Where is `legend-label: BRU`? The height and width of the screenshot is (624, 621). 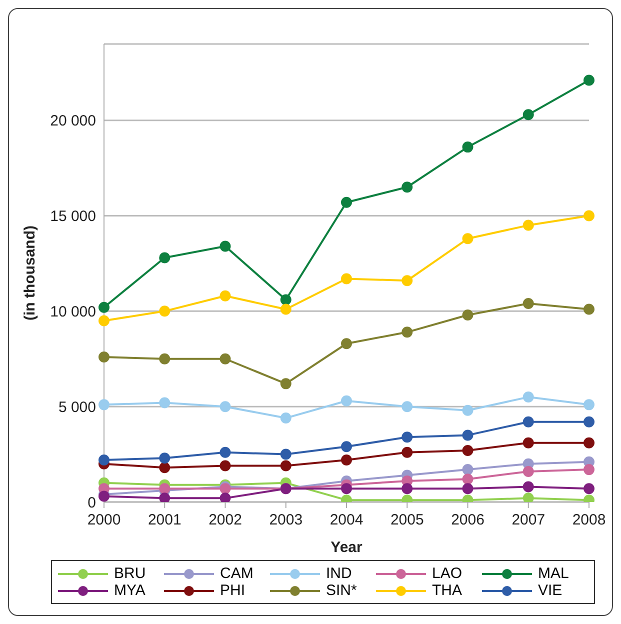
legend-label: BRU is located at coordinates (130, 573).